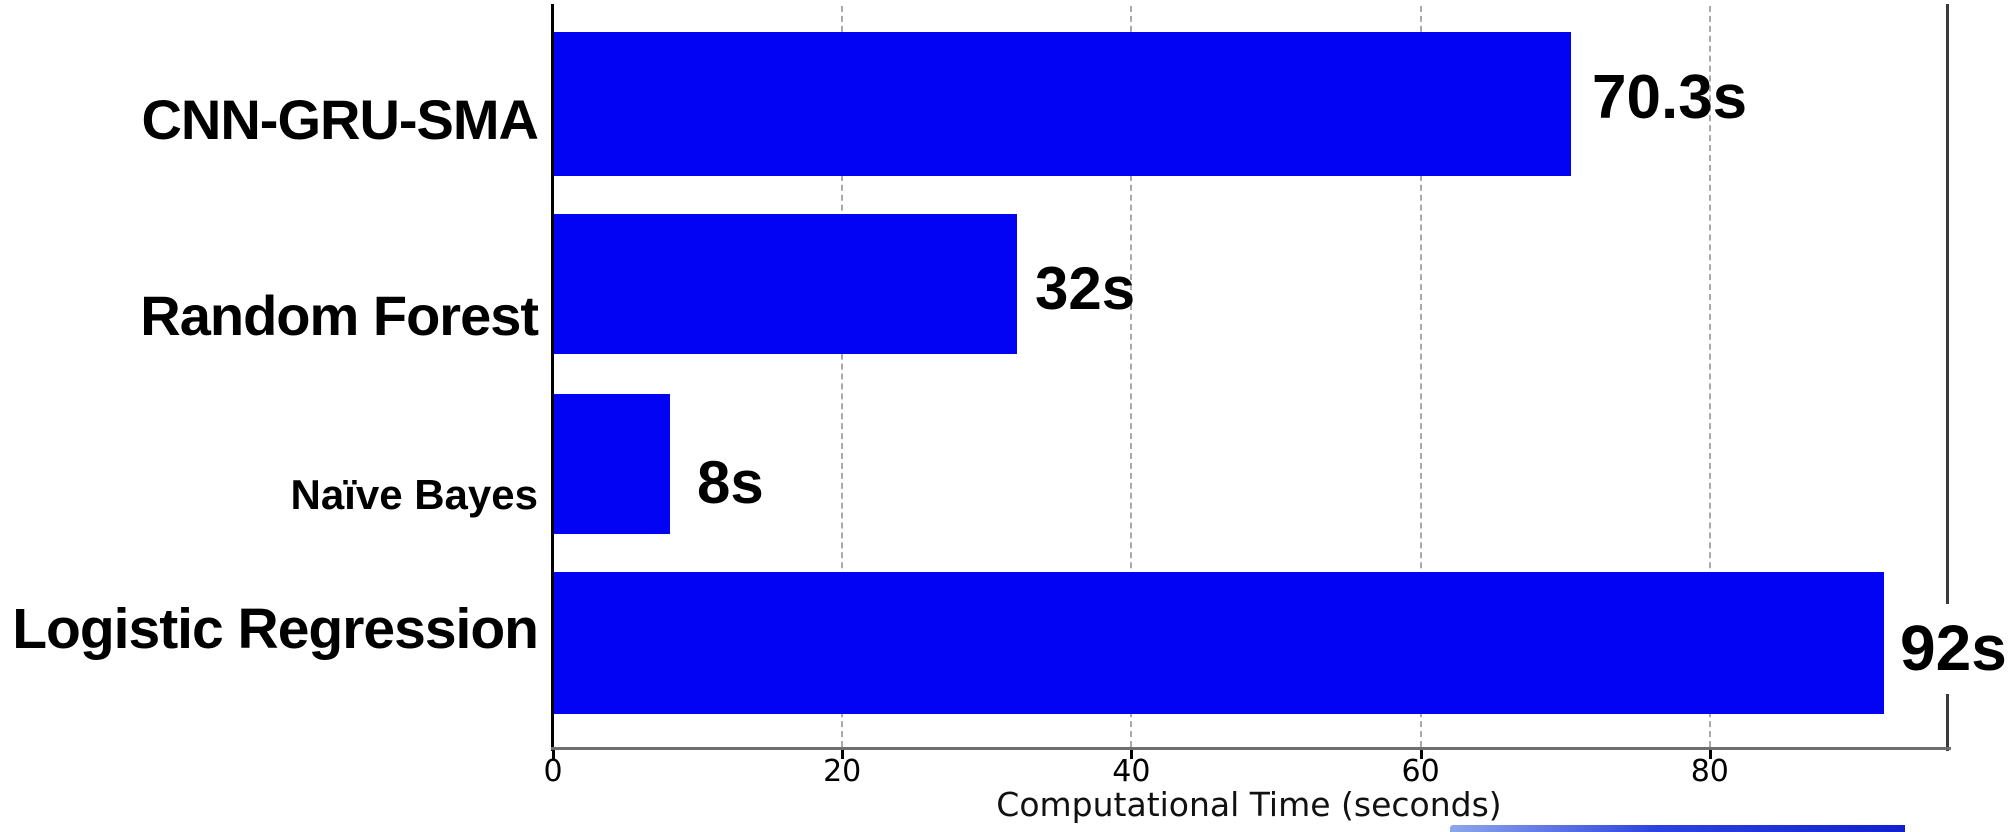 The height and width of the screenshot is (832, 2008). I want to click on bar-logistic-regression, so click(1219, 643).